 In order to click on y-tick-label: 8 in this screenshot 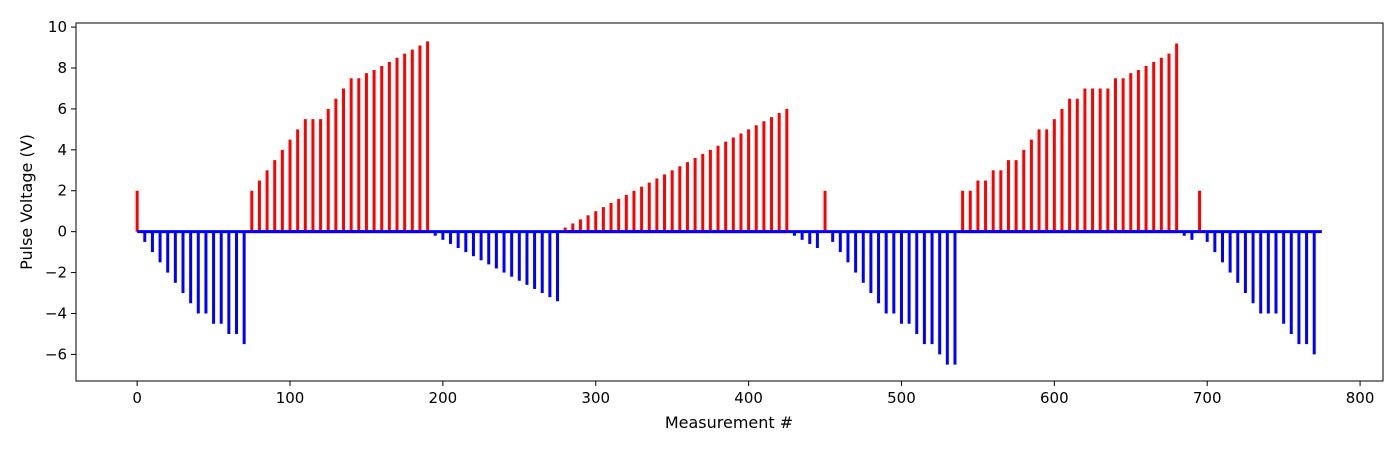, I will do `click(62, 68)`.